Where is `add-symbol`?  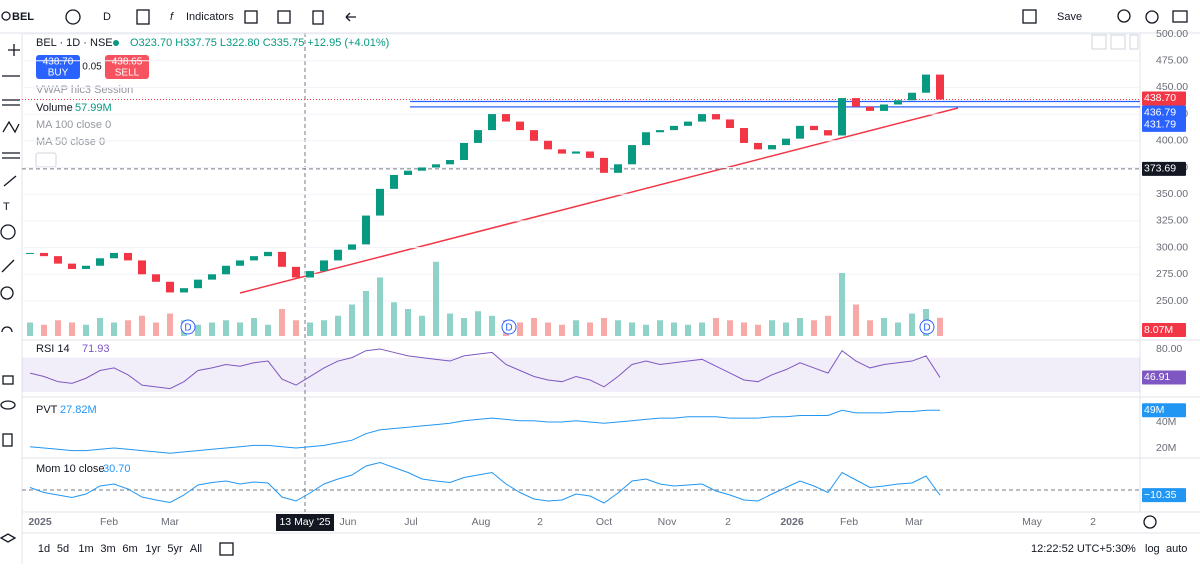 add-symbol is located at coordinates (73, 17).